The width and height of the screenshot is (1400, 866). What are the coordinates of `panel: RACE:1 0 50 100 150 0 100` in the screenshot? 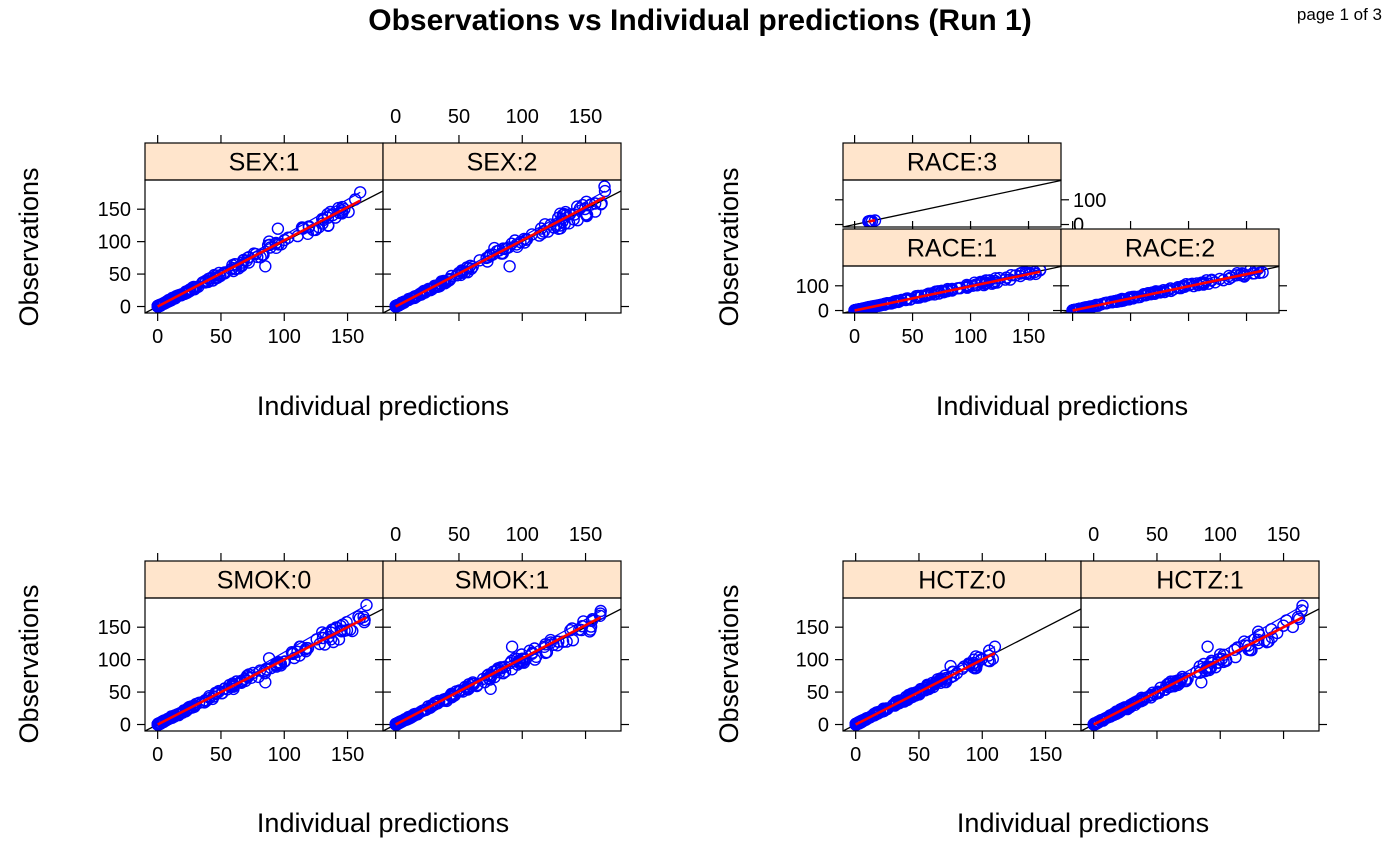 It's located at (932, 284).